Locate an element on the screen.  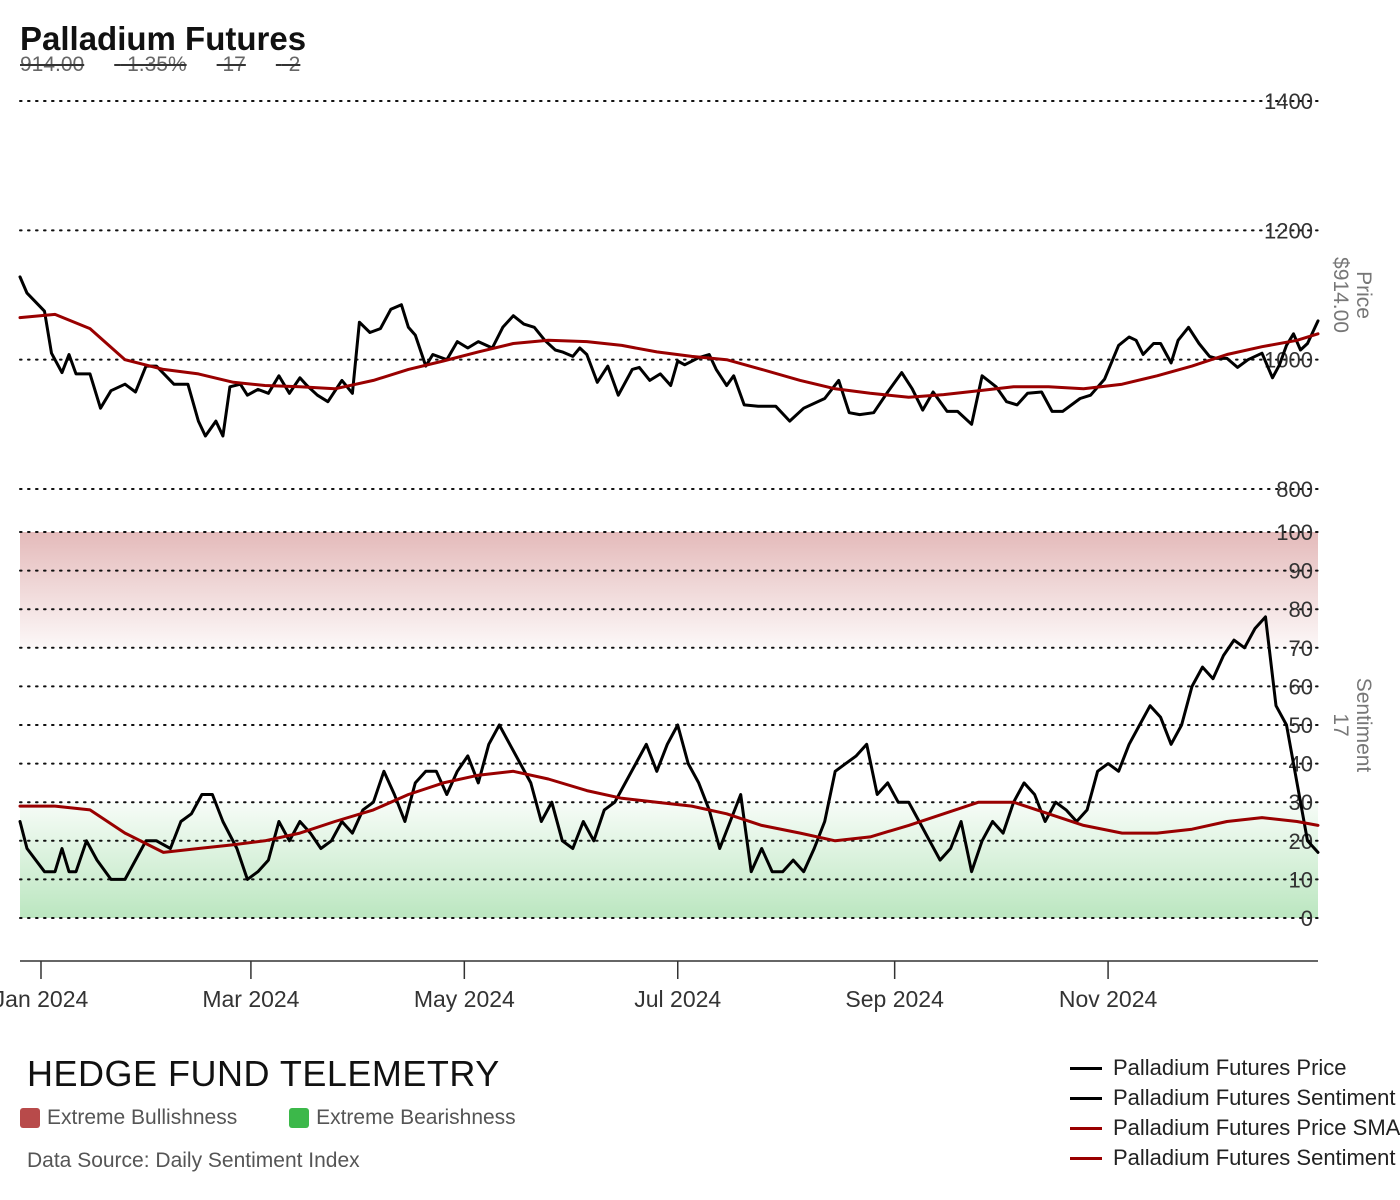
sentiment-tick-label: 90 is located at coordinates (1301, 571).